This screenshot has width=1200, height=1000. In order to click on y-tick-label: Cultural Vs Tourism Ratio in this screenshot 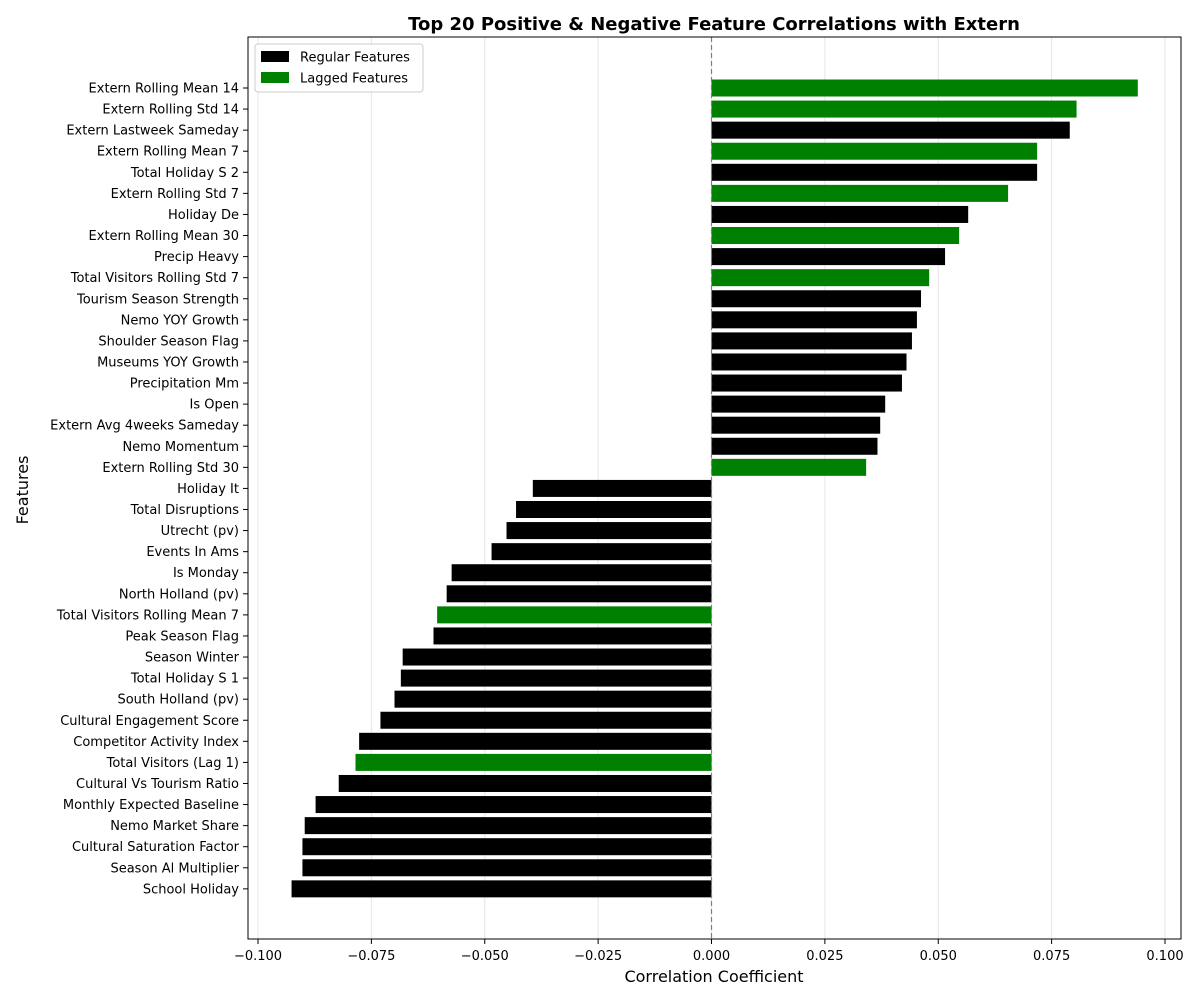, I will do `click(157, 784)`.